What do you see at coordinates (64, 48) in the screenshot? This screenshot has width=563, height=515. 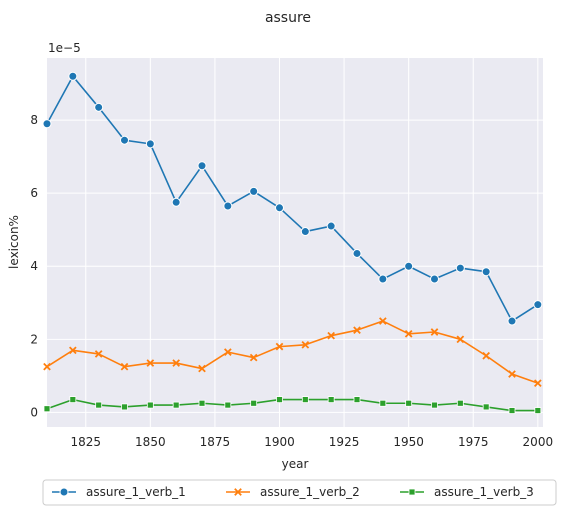 I see `y-scale-label: 1e−5` at bounding box center [64, 48].